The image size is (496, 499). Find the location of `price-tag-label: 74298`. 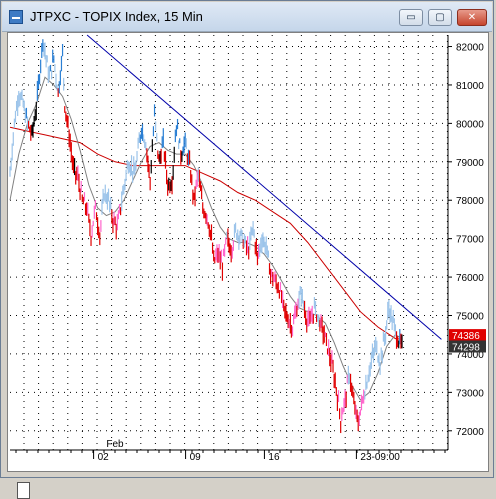

price-tag-label: 74298 is located at coordinates (466, 347).